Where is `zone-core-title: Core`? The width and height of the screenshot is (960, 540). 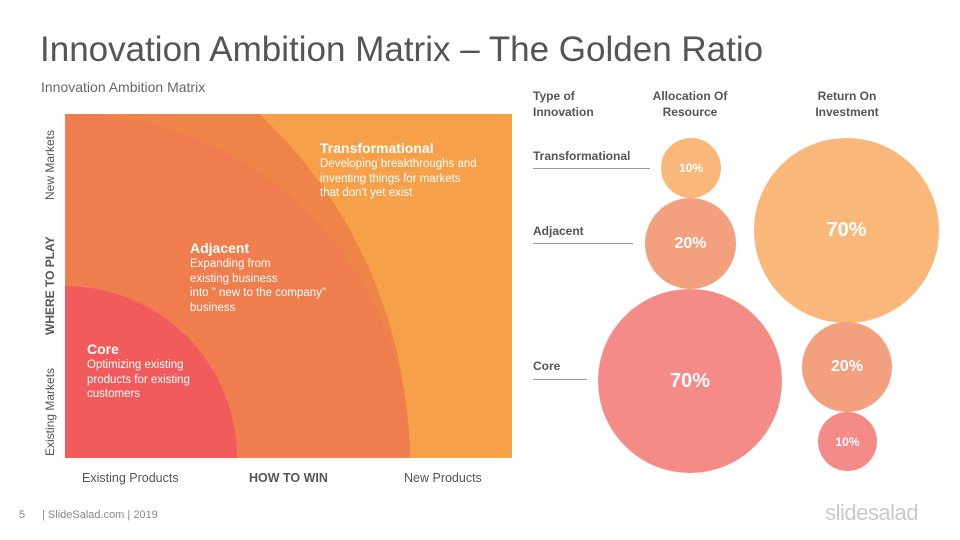 zone-core-title: Core is located at coordinates (103, 349).